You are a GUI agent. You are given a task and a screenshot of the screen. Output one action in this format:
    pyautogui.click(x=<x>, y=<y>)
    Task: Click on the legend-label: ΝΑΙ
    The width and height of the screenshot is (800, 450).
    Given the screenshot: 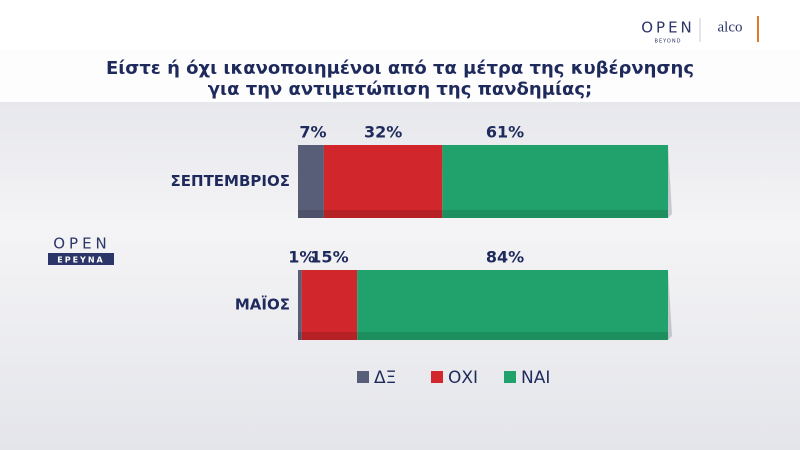 What is the action you would take?
    pyautogui.click(x=535, y=378)
    